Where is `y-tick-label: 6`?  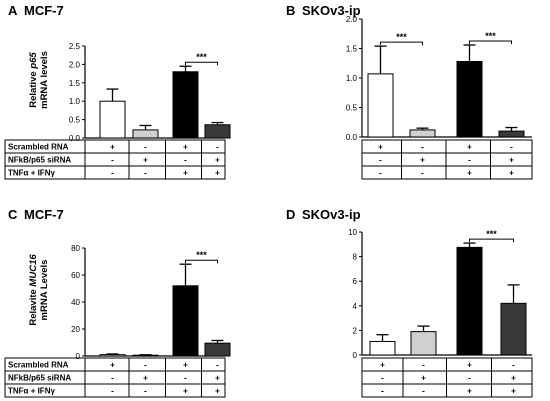
y-tick-label: 6 is located at coordinates (355, 281).